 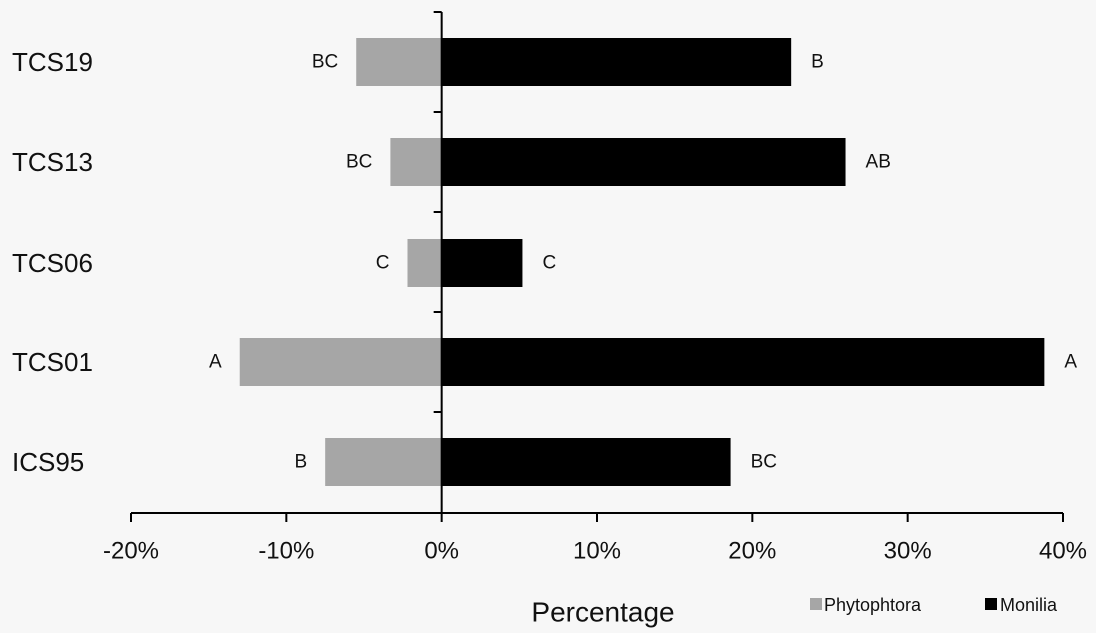 What do you see at coordinates (399, 62) in the screenshot?
I see `bar-phytophtora-tcs19` at bounding box center [399, 62].